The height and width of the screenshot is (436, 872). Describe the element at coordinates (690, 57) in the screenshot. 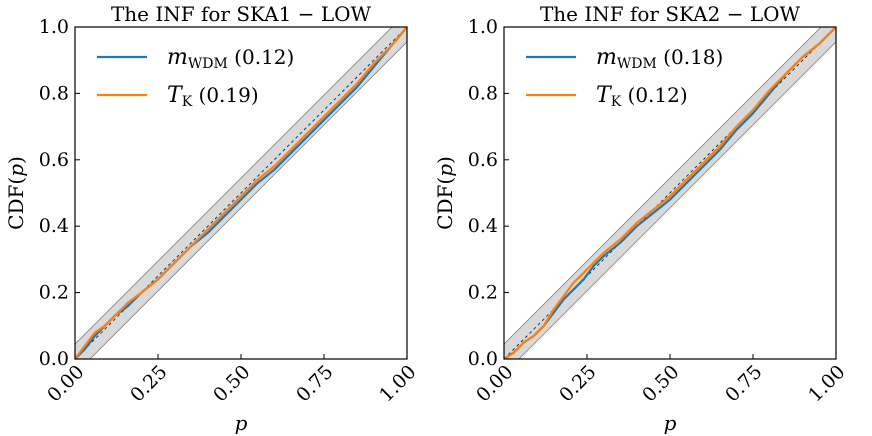

I see `legend-label-tail: (0.18)` at that location.